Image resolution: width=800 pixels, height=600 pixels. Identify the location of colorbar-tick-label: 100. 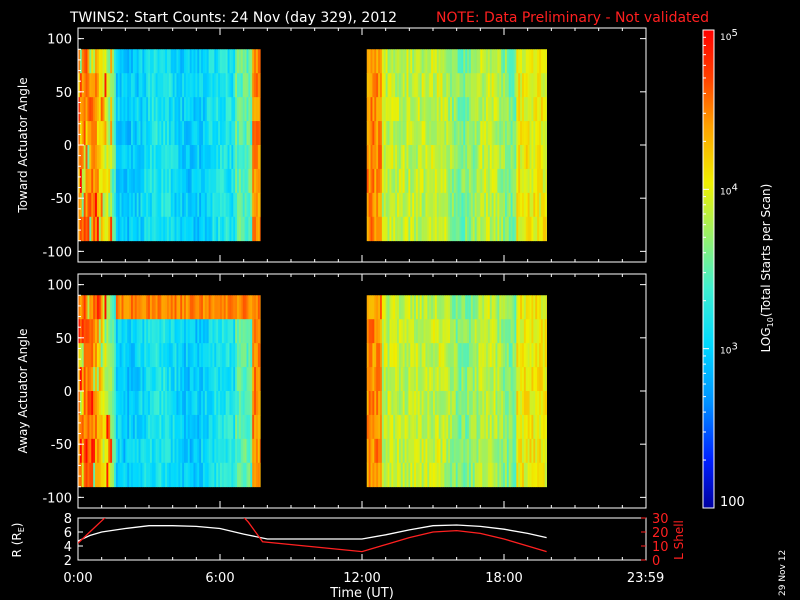
(732, 502).